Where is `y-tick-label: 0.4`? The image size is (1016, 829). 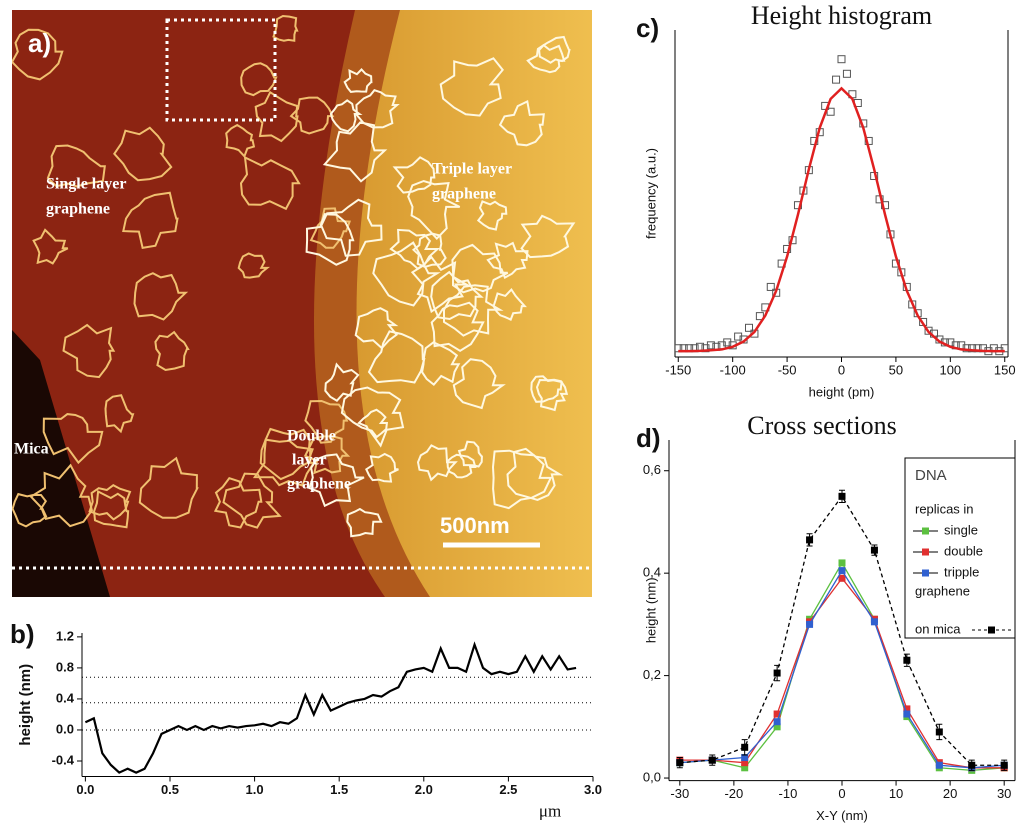
y-tick-label: 0.4 is located at coordinates (65, 697).